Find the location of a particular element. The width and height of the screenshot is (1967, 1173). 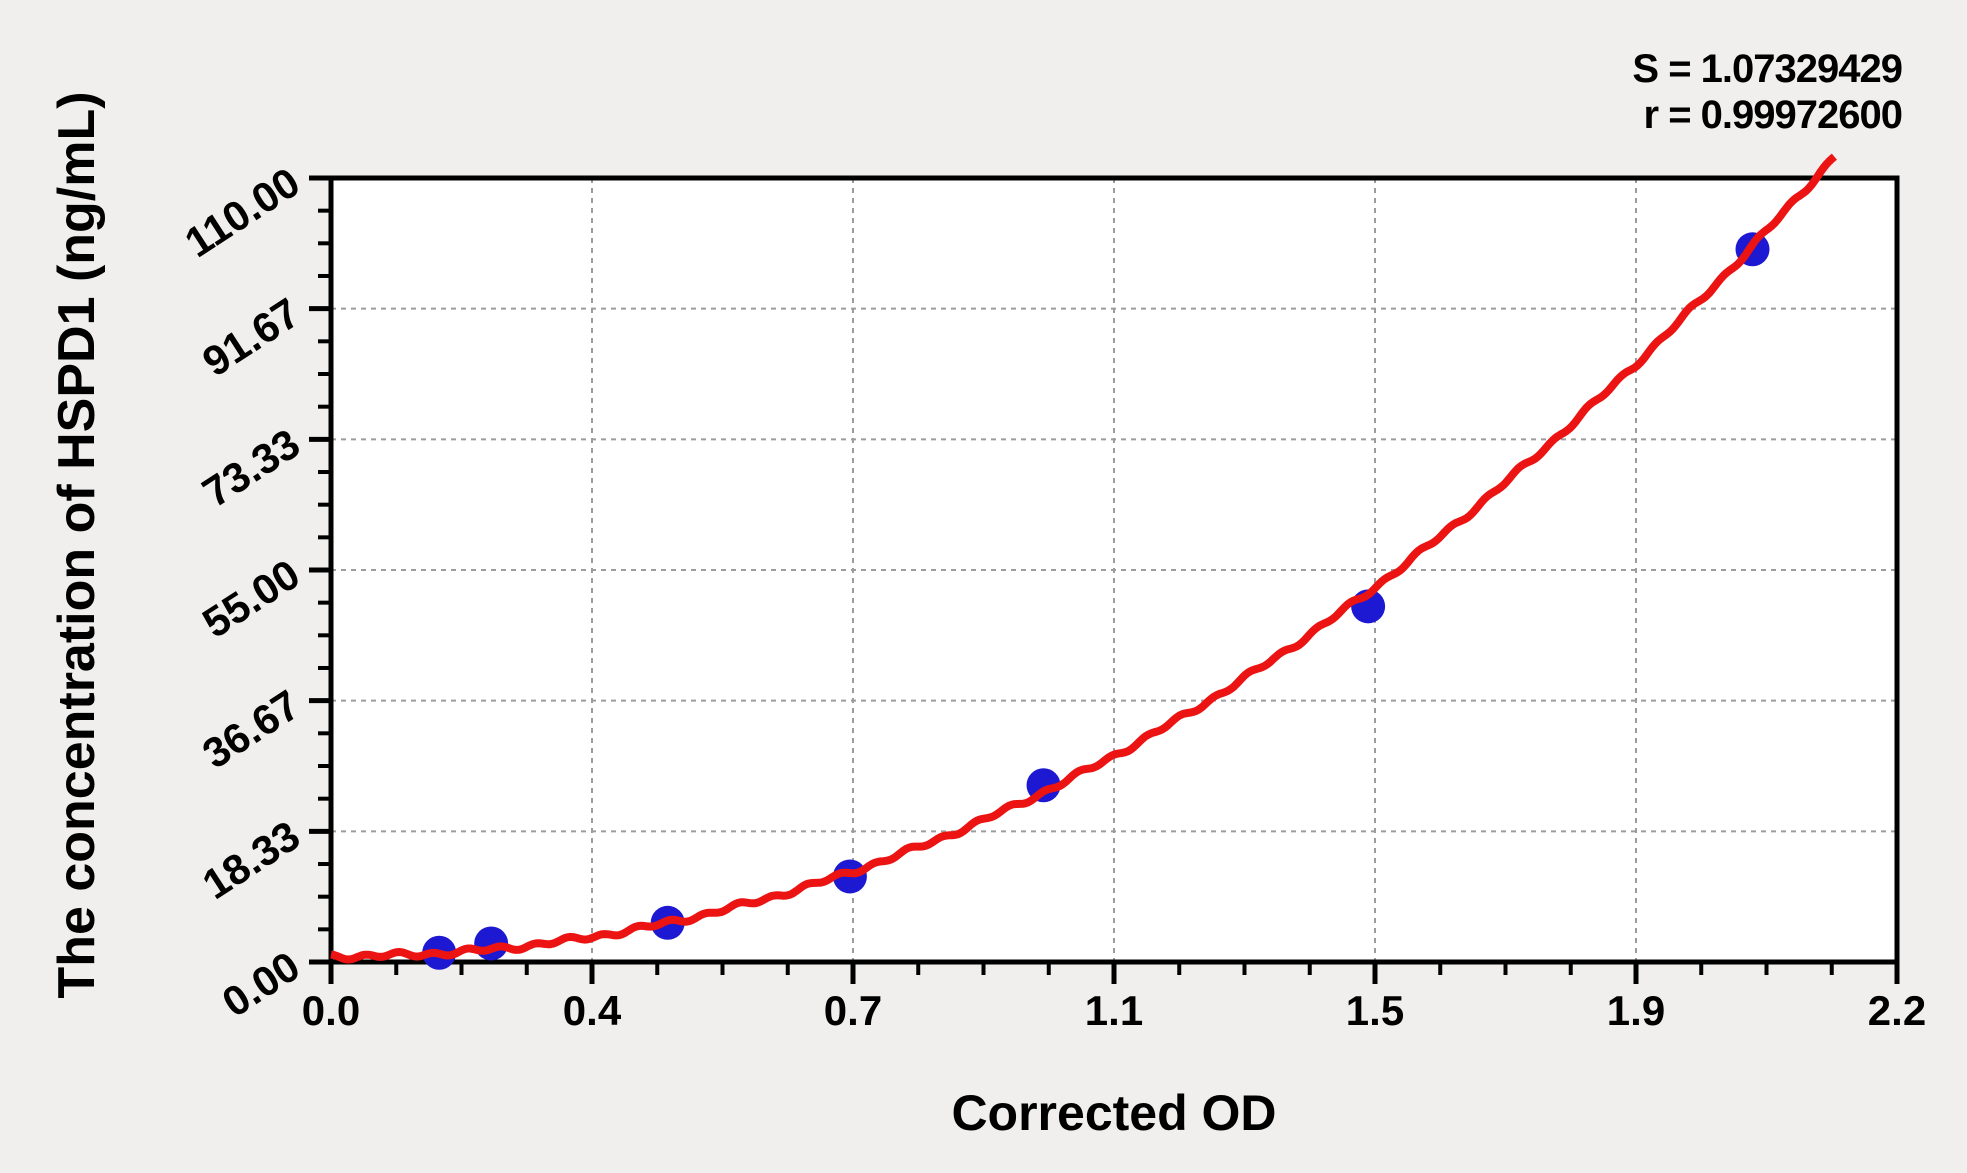

y-tick-label: 36.67 is located at coordinates (251, 729).